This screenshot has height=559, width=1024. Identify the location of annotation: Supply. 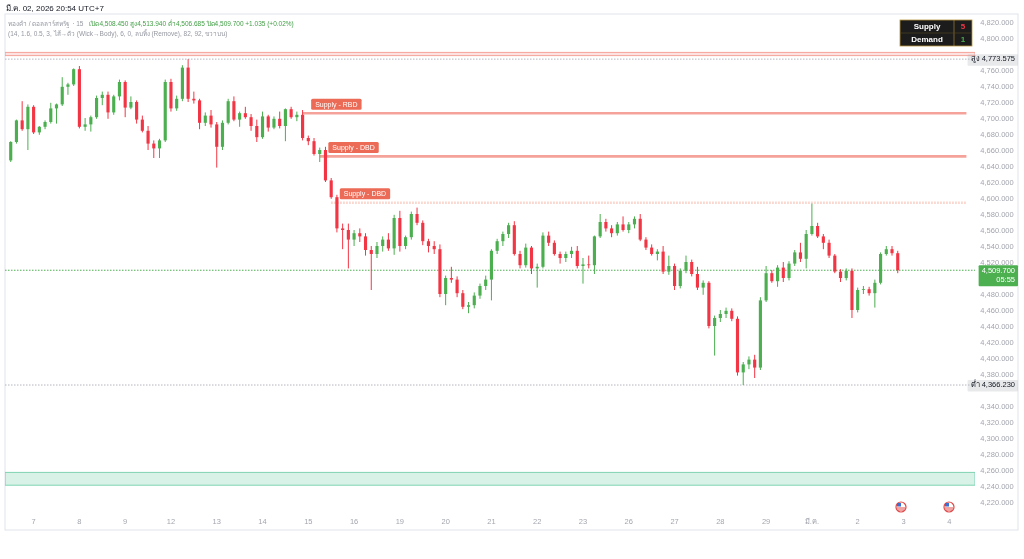
(927, 27).